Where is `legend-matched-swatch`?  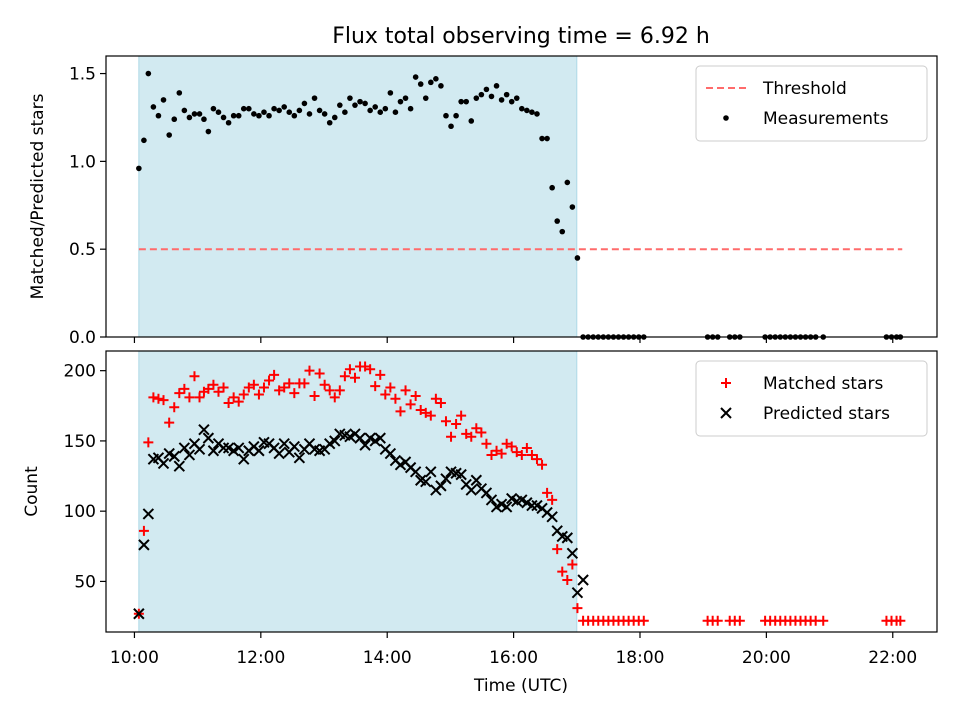
legend-matched-swatch is located at coordinates (726, 383).